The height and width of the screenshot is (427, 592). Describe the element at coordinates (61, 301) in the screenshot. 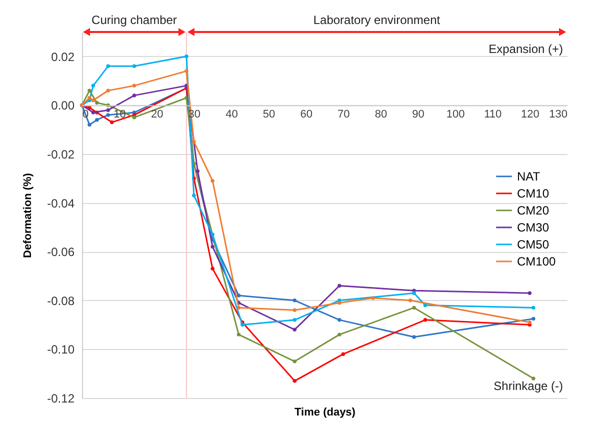

I see `y-tick-label: -0.08` at that location.